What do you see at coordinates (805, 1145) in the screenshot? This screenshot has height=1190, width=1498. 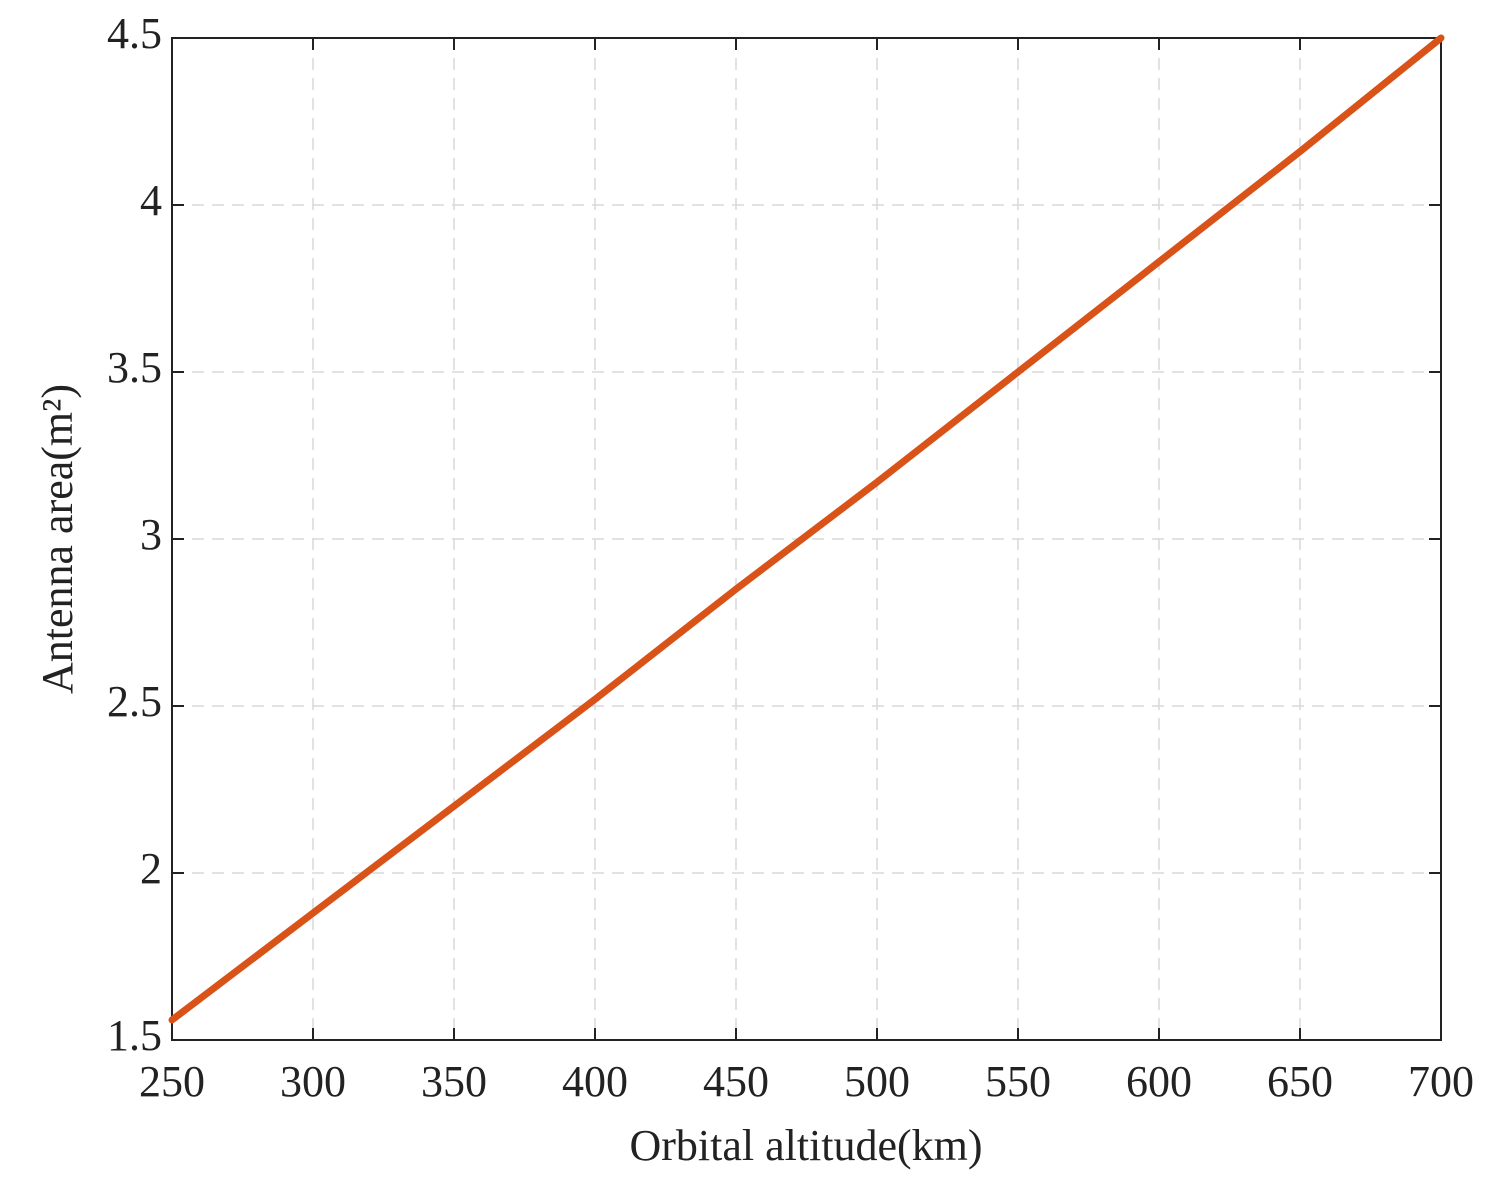 I see `x-axis-label: Orbital altitude(km)` at bounding box center [805, 1145].